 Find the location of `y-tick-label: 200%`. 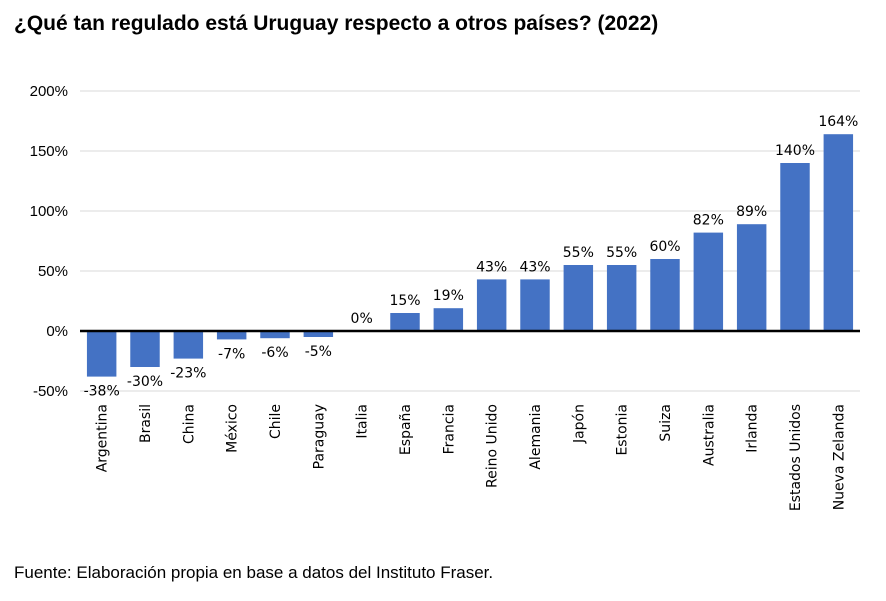

y-tick-label: 200% is located at coordinates (49, 91).